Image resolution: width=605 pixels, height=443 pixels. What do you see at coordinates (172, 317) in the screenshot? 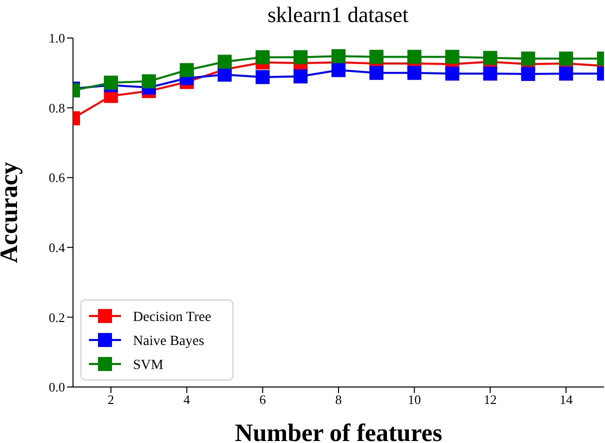
I see `legend-label: Decision Tree` at bounding box center [172, 317].